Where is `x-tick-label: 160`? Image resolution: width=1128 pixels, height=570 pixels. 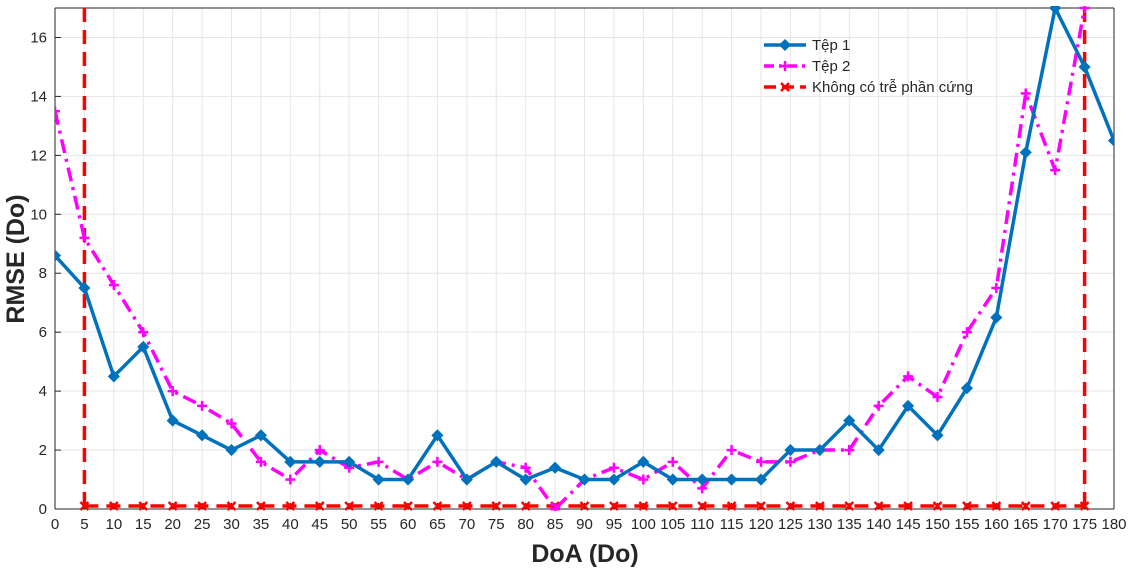
x-tick-label: 160 is located at coordinates (996, 524).